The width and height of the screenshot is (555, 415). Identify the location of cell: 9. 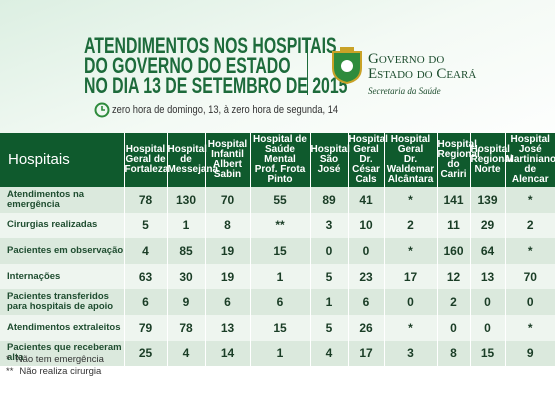
(185, 302).